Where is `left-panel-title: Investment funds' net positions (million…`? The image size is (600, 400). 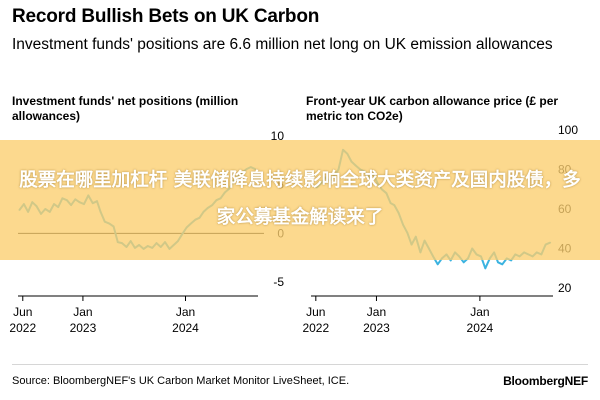
left-panel-title: Investment funds' net positions (million… is located at coordinates (125, 108).